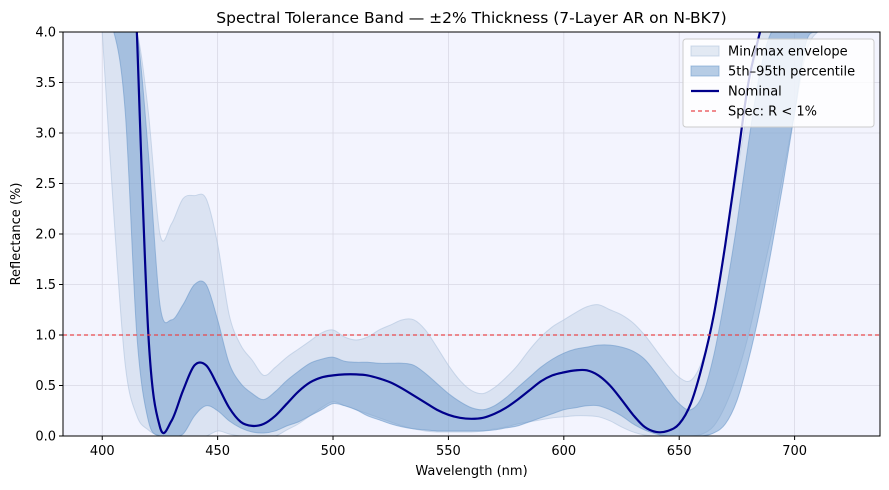  What do you see at coordinates (45, 386) in the screenshot?
I see `y-tick-label: 0.5` at bounding box center [45, 386].